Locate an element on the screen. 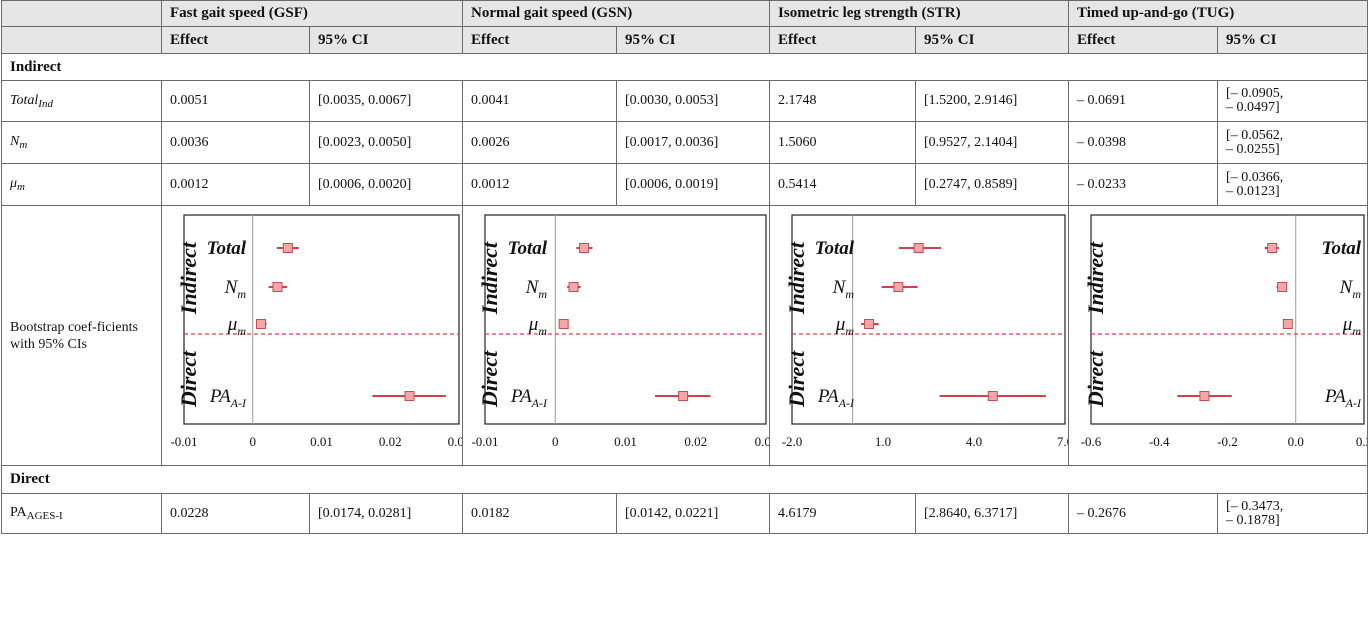 The height and width of the screenshot is (629, 1368). row-label-mum: μm is located at coordinates (81, 184).